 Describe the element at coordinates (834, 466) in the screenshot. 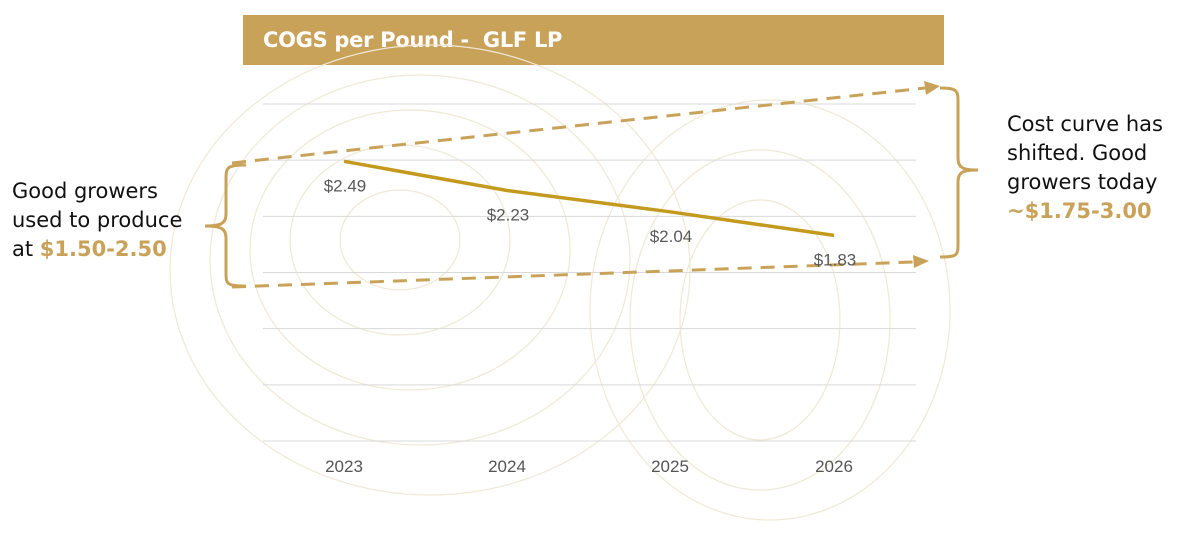

I see `x-tick-label: 2026` at that location.